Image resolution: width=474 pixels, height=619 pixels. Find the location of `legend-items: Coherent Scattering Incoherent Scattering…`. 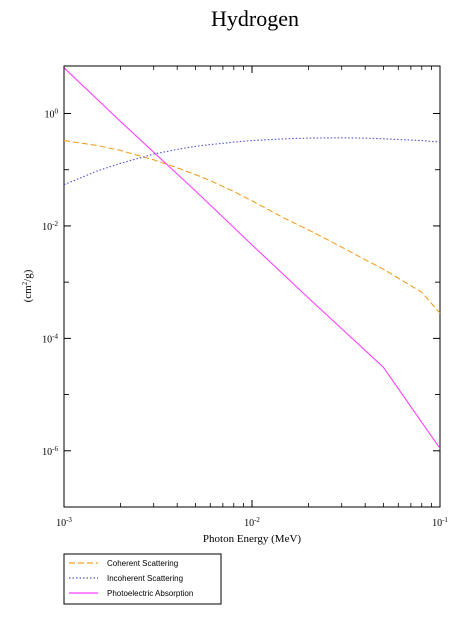

legend-items: Coherent Scattering Incoherent Scattering… is located at coordinates (131, 578).